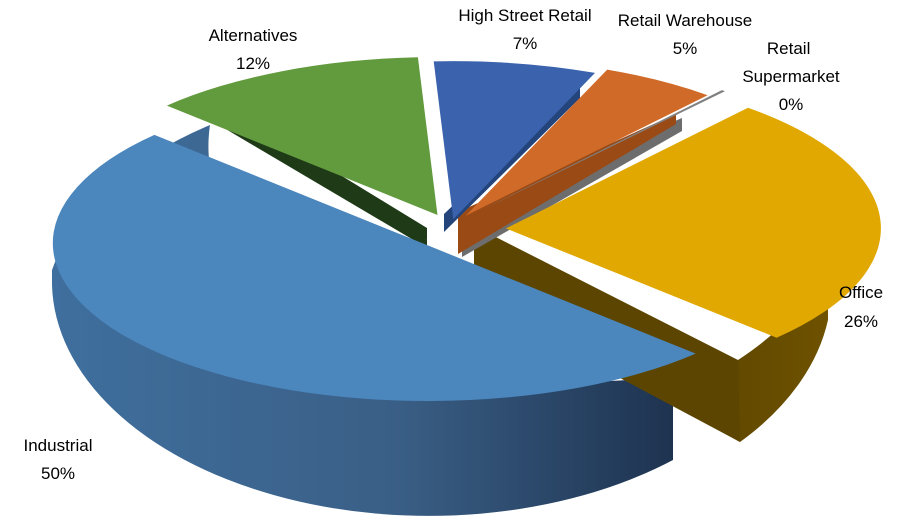 The height and width of the screenshot is (520, 899). Describe the element at coordinates (253, 35) in the screenshot. I see `slice-label: Alternatives` at that location.